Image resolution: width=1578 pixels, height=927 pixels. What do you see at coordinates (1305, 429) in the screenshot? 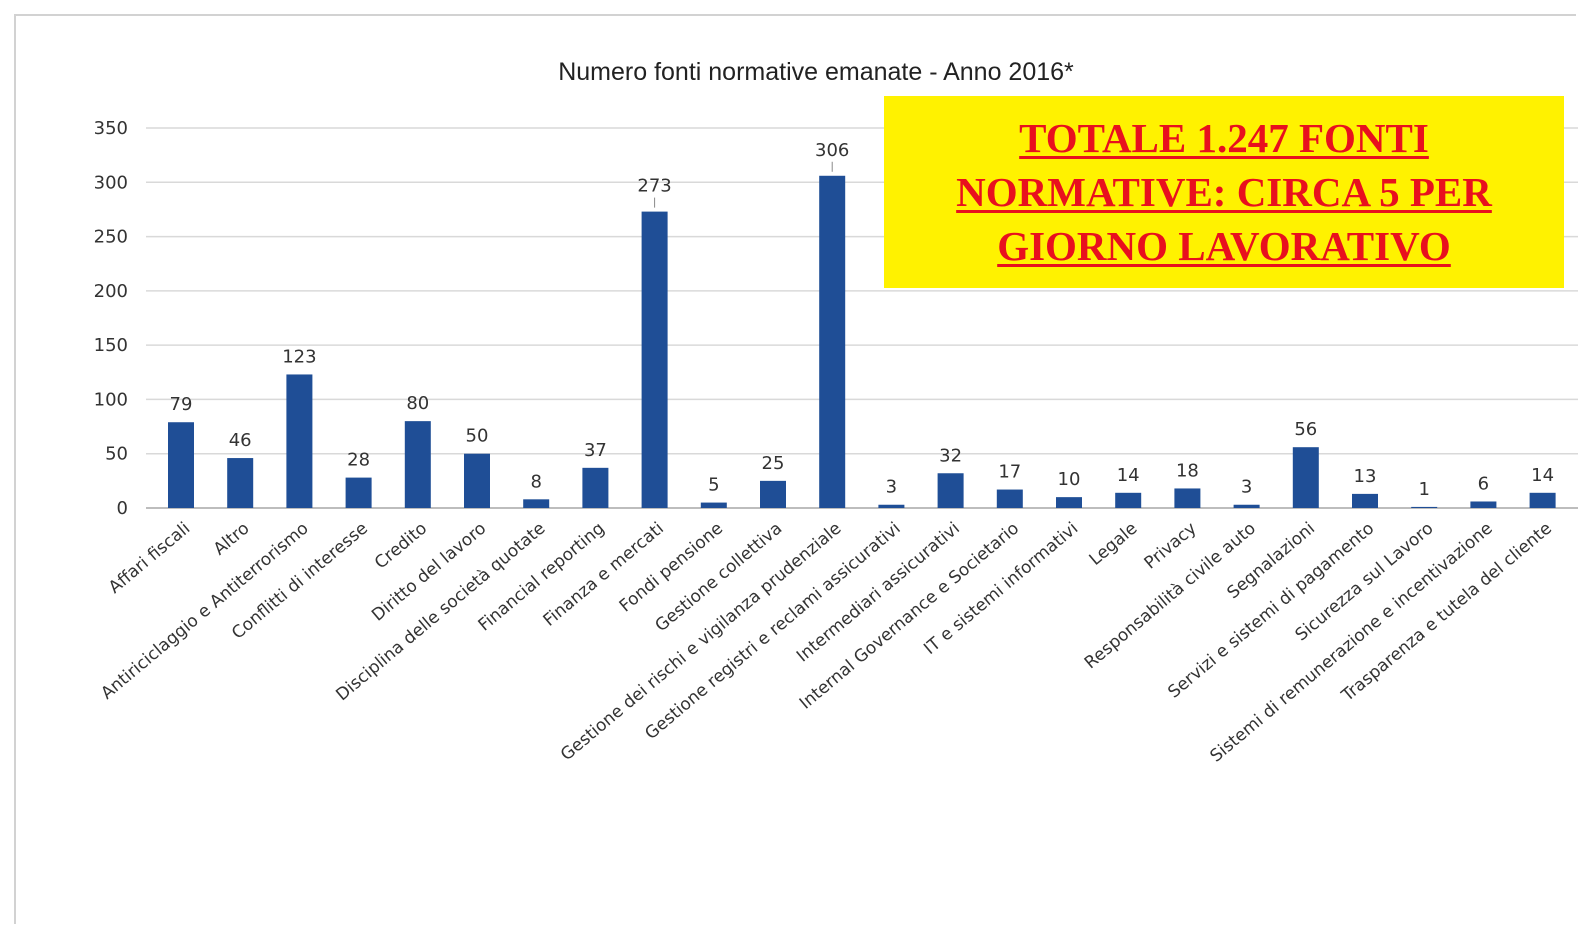
I see `value-label: 56` at bounding box center [1305, 429].